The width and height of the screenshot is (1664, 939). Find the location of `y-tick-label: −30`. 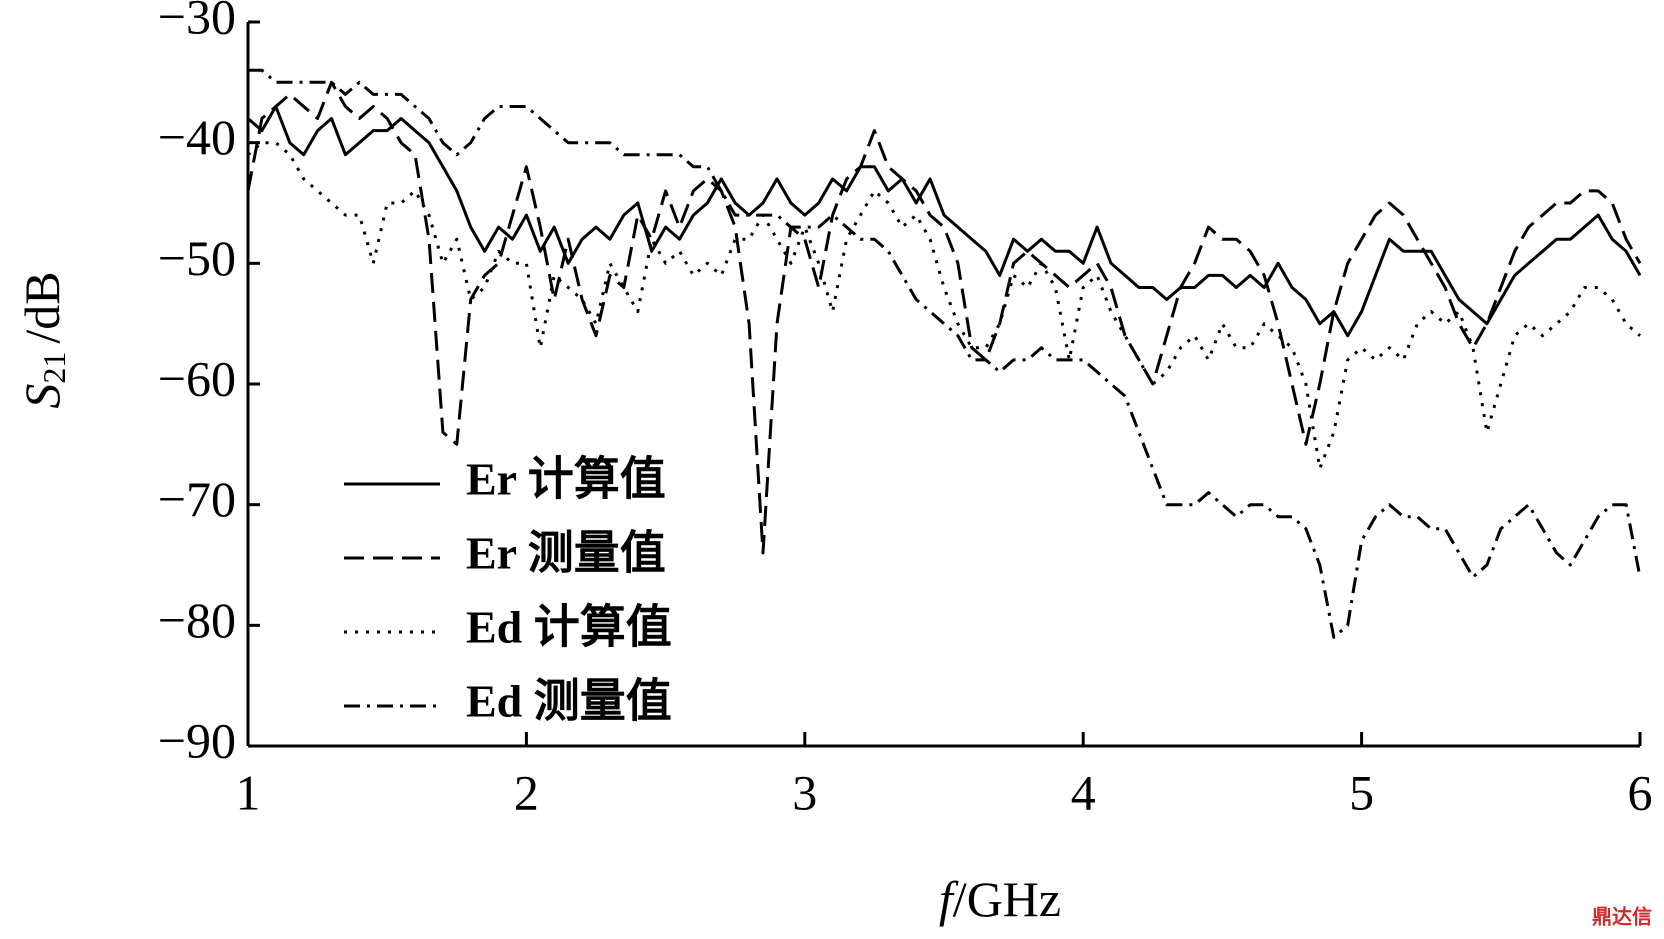

y-tick-label: −30 is located at coordinates (197, 22).